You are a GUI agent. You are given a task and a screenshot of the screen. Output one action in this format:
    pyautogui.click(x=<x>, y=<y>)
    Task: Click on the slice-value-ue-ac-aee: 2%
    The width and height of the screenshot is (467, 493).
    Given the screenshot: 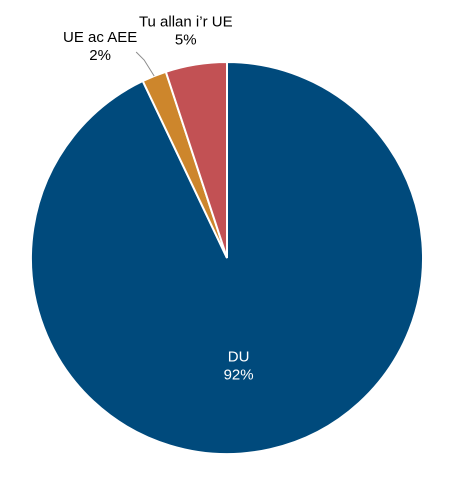 What is the action you would take?
    pyautogui.click(x=100, y=55)
    